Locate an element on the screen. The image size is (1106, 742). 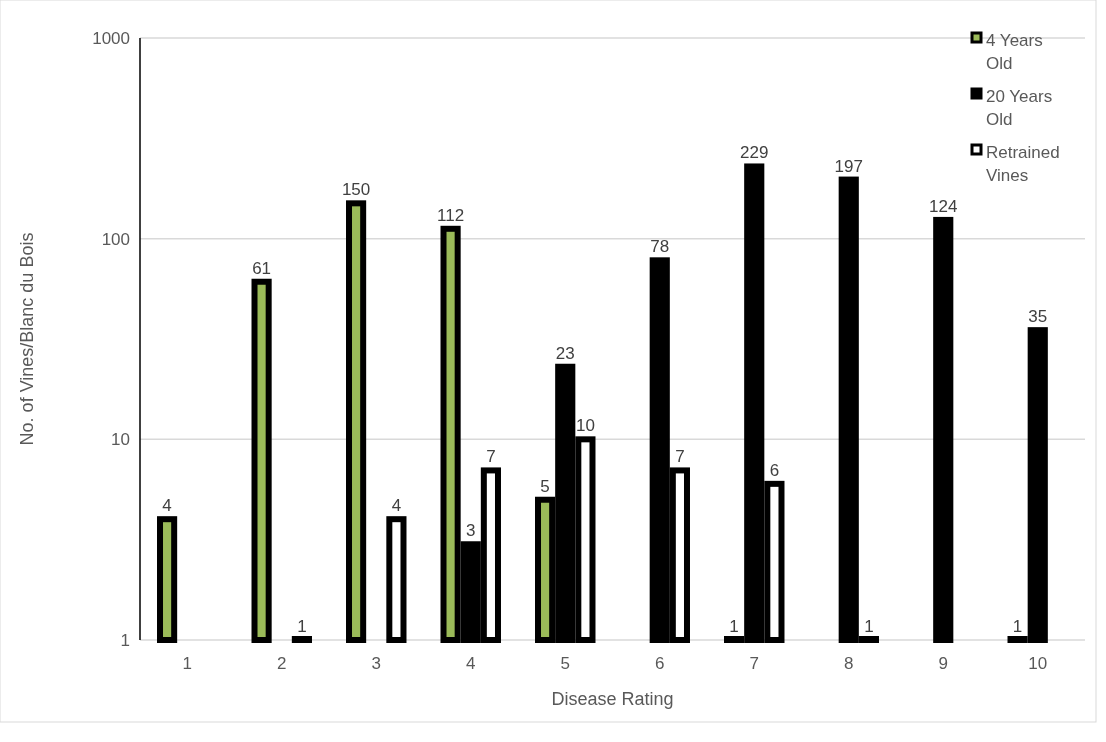
data-label: 23 is located at coordinates (565, 353).